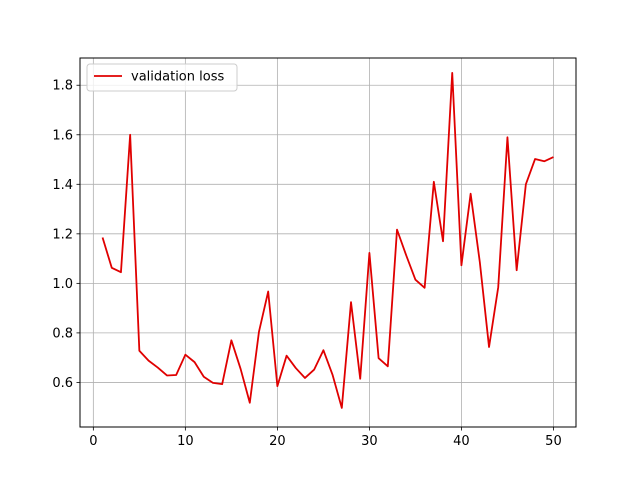 The height and width of the screenshot is (480, 640). Describe the element at coordinates (62, 234) in the screenshot. I see `y-tick-label: 1.2` at that location.